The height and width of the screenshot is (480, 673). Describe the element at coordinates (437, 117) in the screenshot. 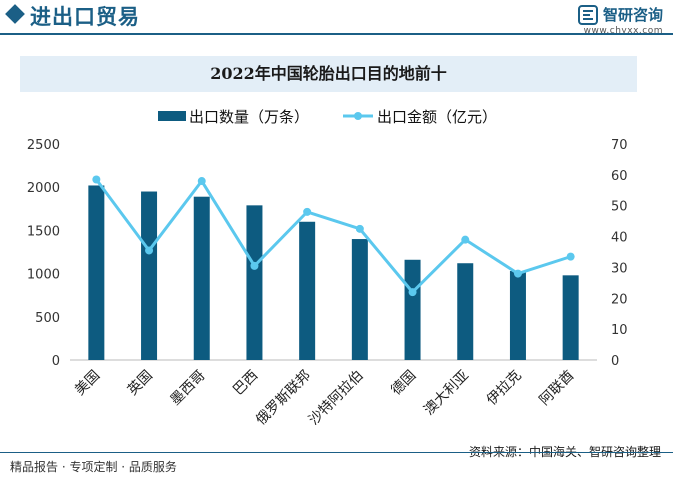

I see `legend-line-label: 出口金额（亿元）` at that location.